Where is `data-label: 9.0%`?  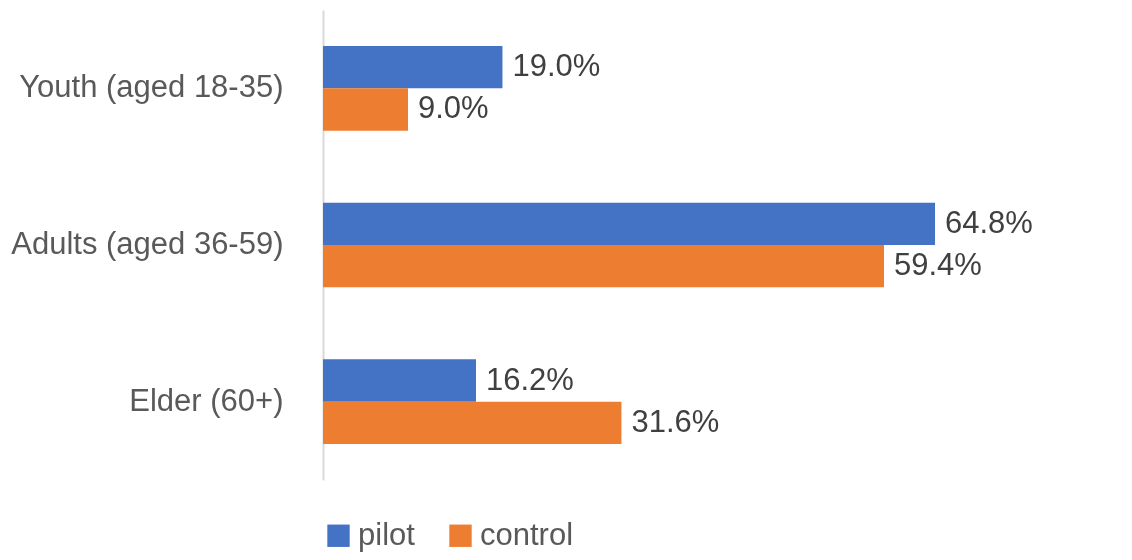 data-label: 9.0% is located at coordinates (453, 108).